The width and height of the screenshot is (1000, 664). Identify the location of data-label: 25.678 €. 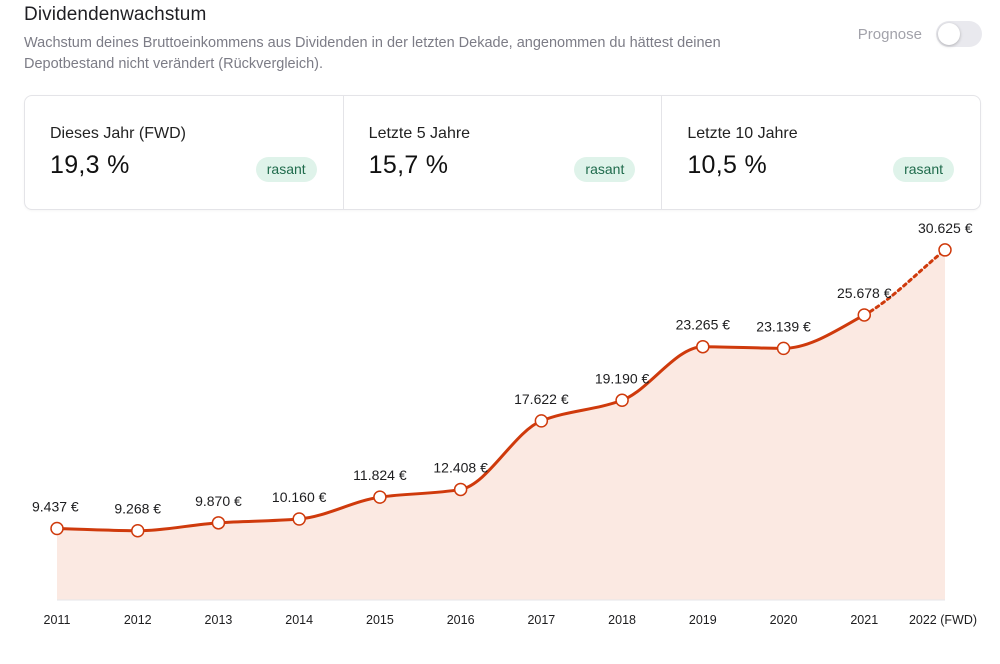
(864, 293).